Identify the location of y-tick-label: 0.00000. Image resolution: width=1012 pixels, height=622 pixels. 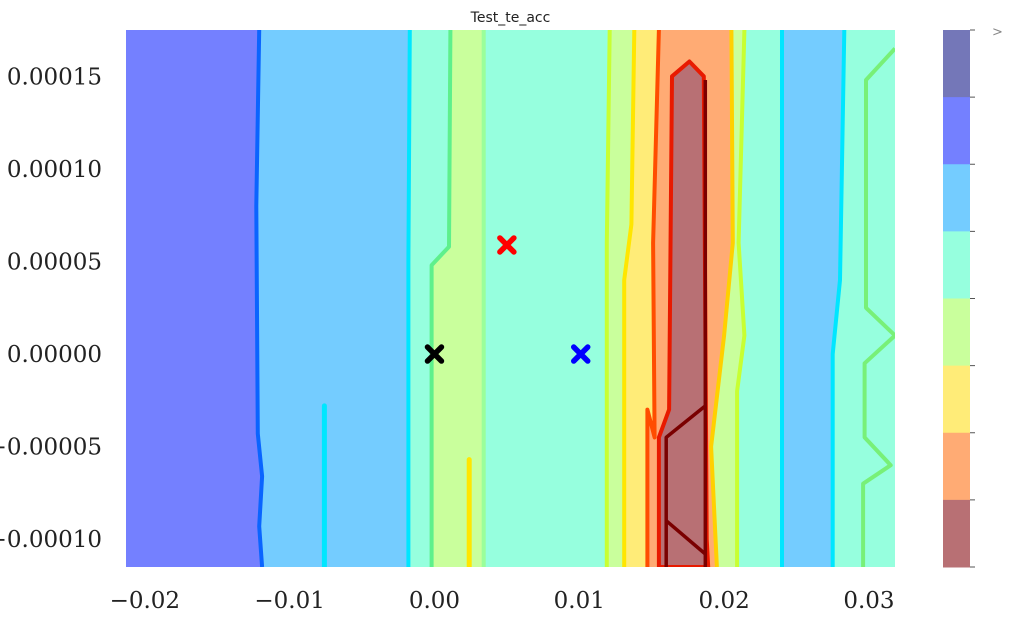
(54, 355).